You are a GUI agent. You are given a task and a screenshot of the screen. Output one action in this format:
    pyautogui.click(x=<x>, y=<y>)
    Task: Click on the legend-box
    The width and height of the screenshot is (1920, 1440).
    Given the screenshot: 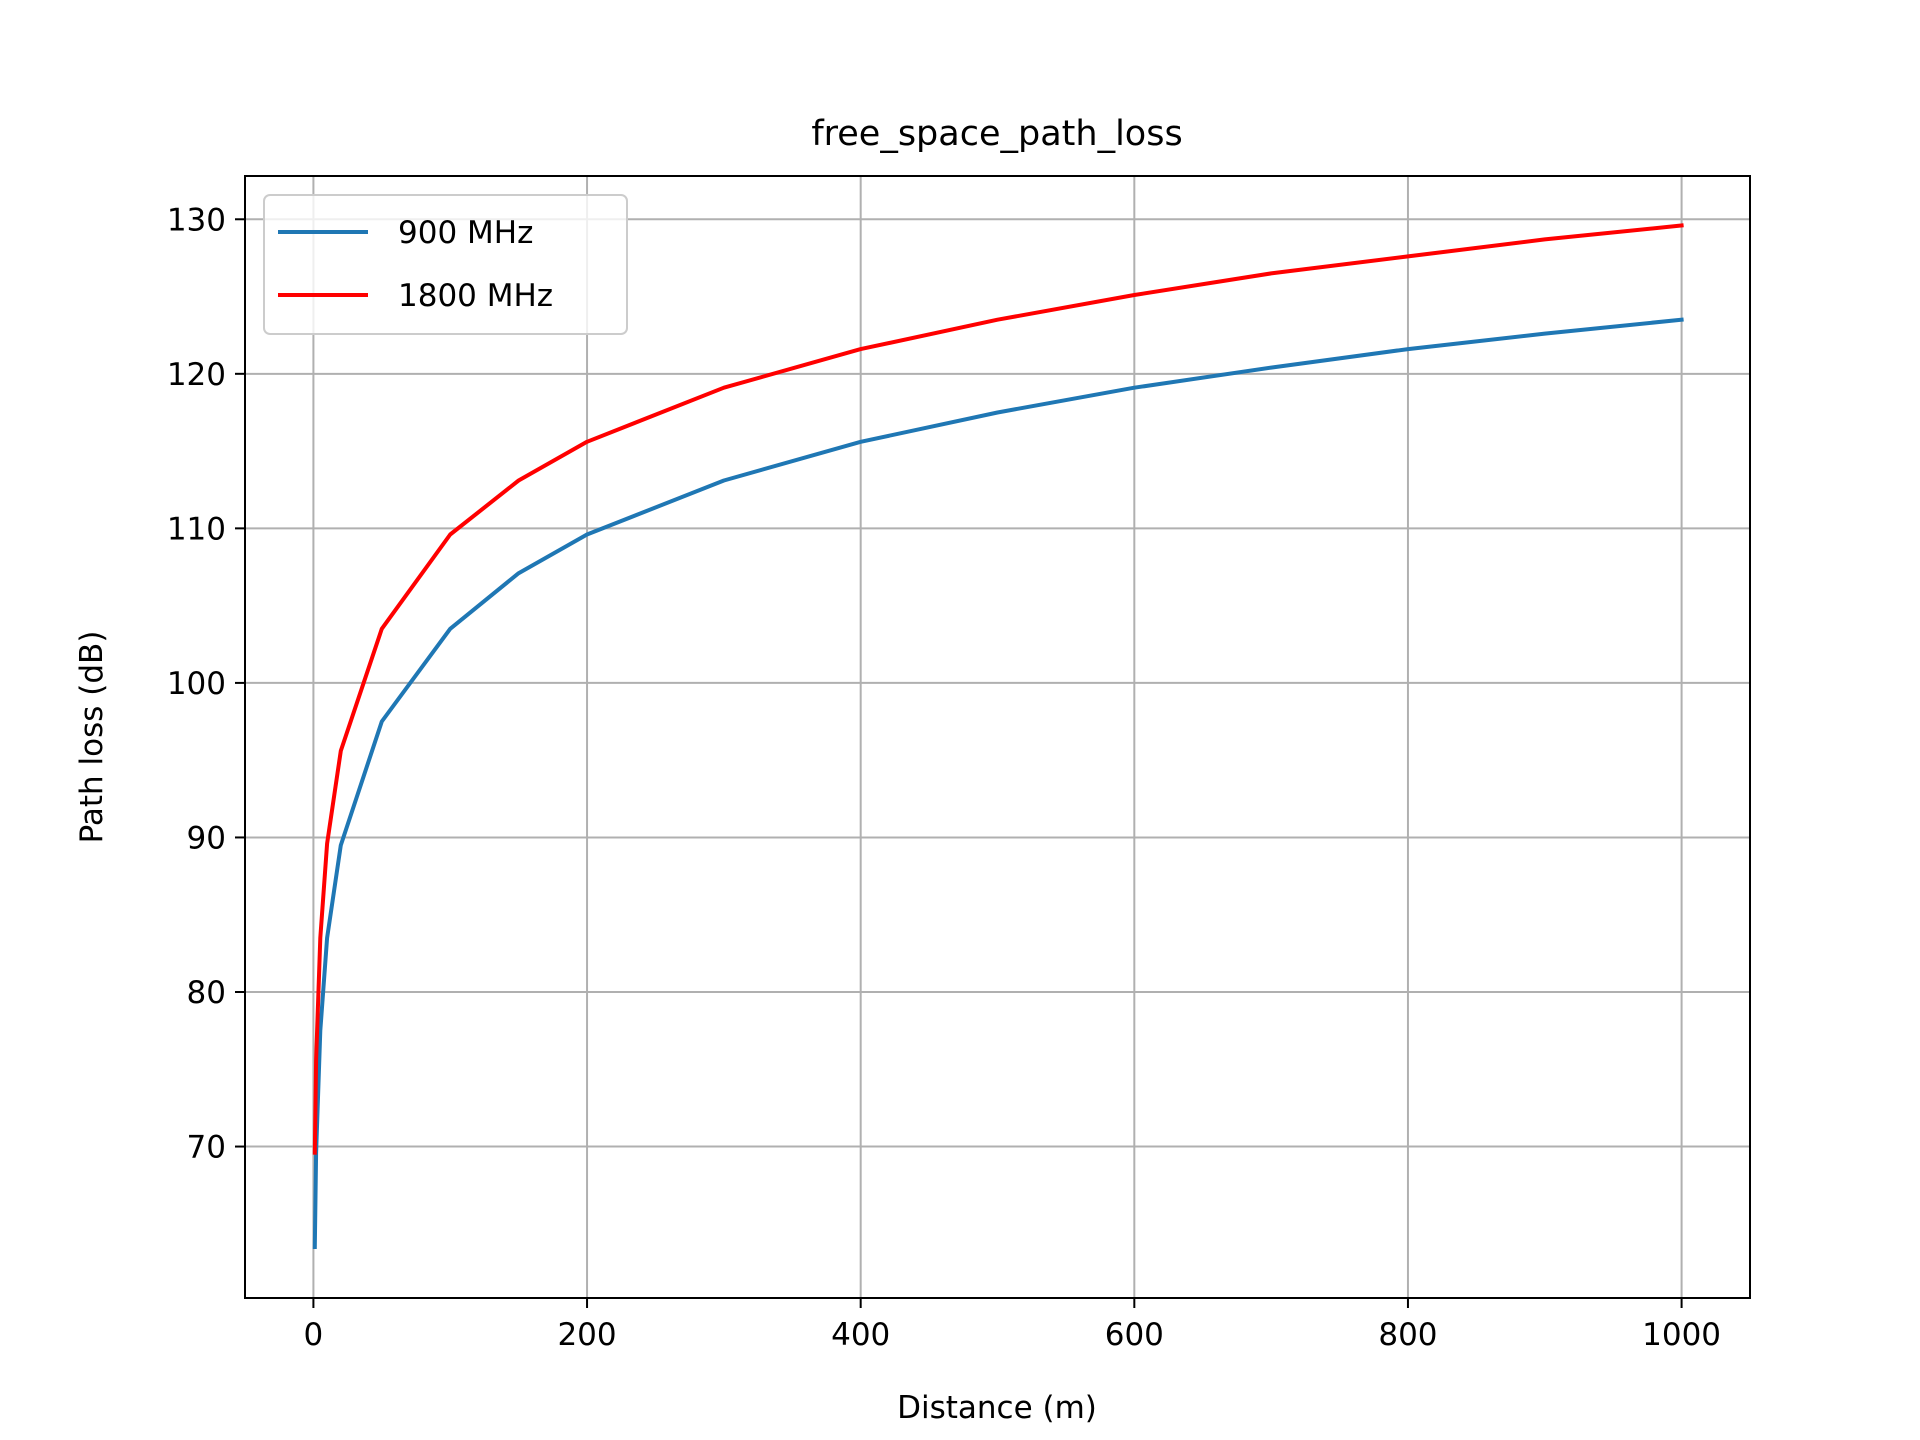 What is the action you would take?
    pyautogui.click(x=445, y=264)
    